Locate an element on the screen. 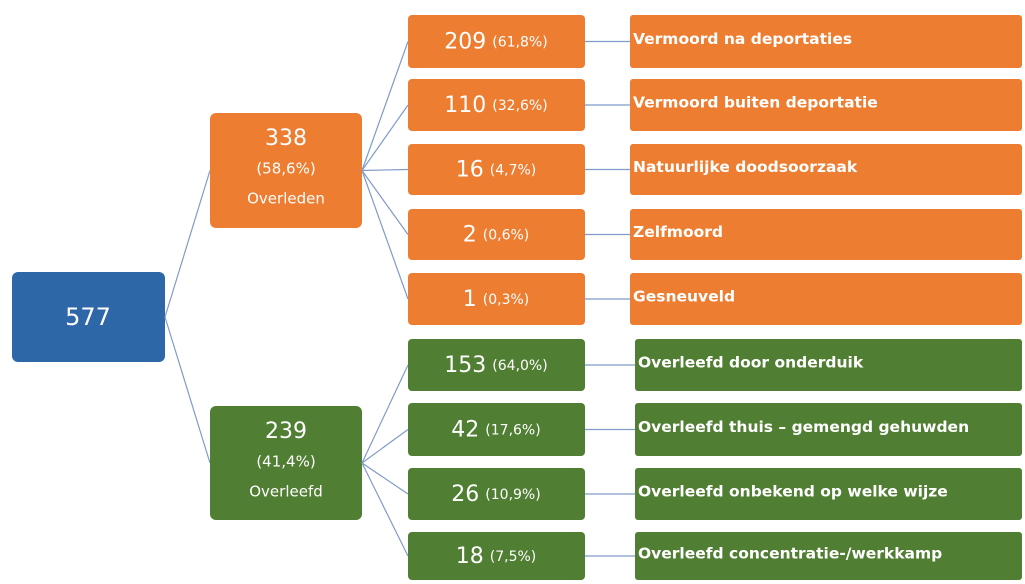 Image resolution: width=1025 pixels, height=584 pixels. root-label: 577 is located at coordinates (88, 317).